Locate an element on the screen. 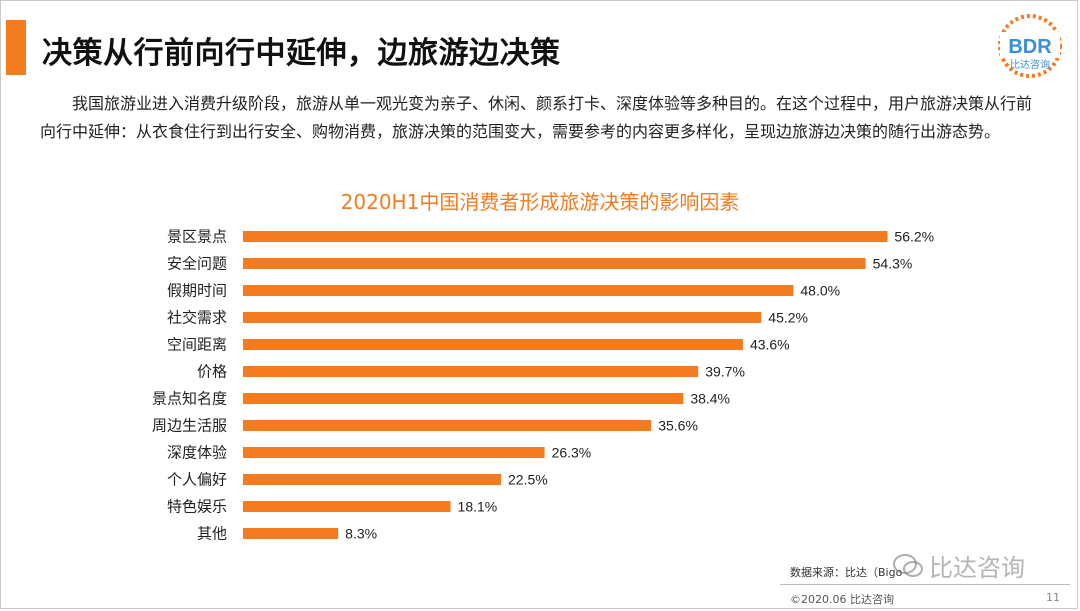 The image size is (1080, 611). value-label-11: 8.3% is located at coordinates (361, 534).